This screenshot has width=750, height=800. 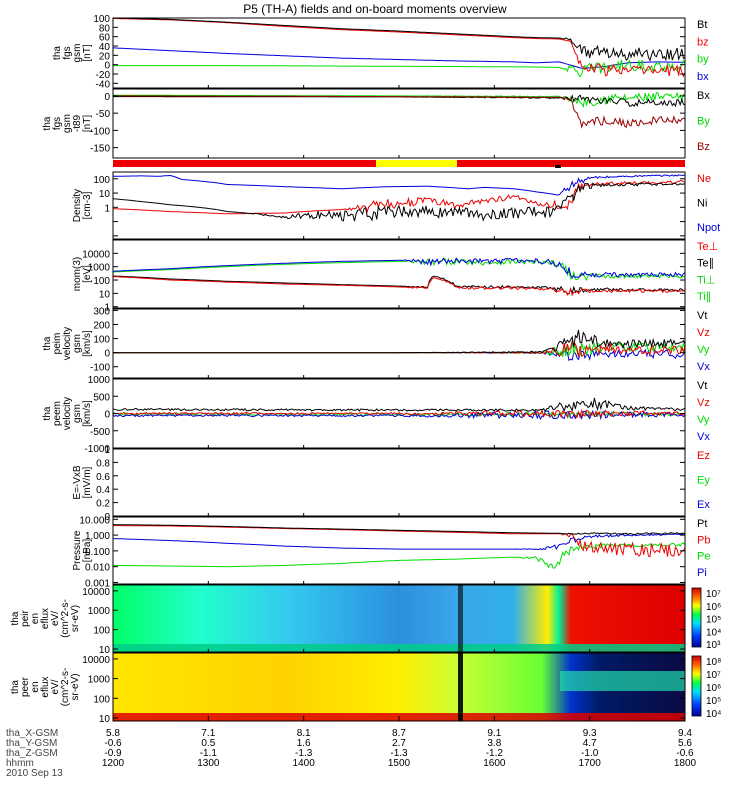 I want to click on legend-Vx: Vx, so click(x=703, y=437).